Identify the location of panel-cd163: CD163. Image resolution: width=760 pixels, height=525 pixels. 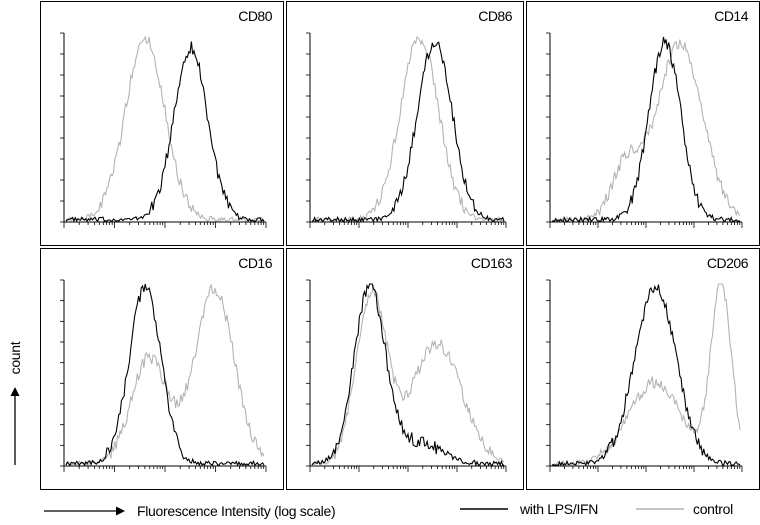
(405, 369).